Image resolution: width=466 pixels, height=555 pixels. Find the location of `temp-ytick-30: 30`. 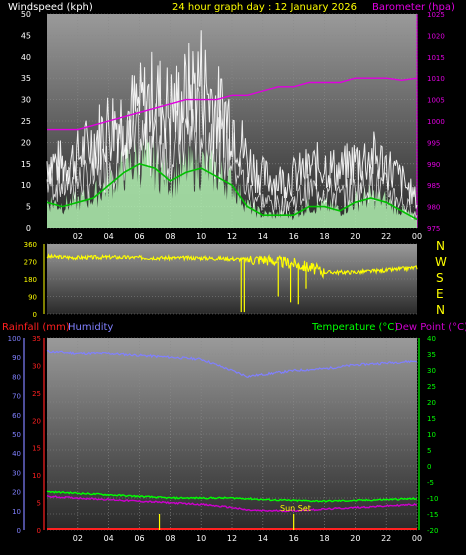

temp-ytick-30: 30 is located at coordinates (431, 371).